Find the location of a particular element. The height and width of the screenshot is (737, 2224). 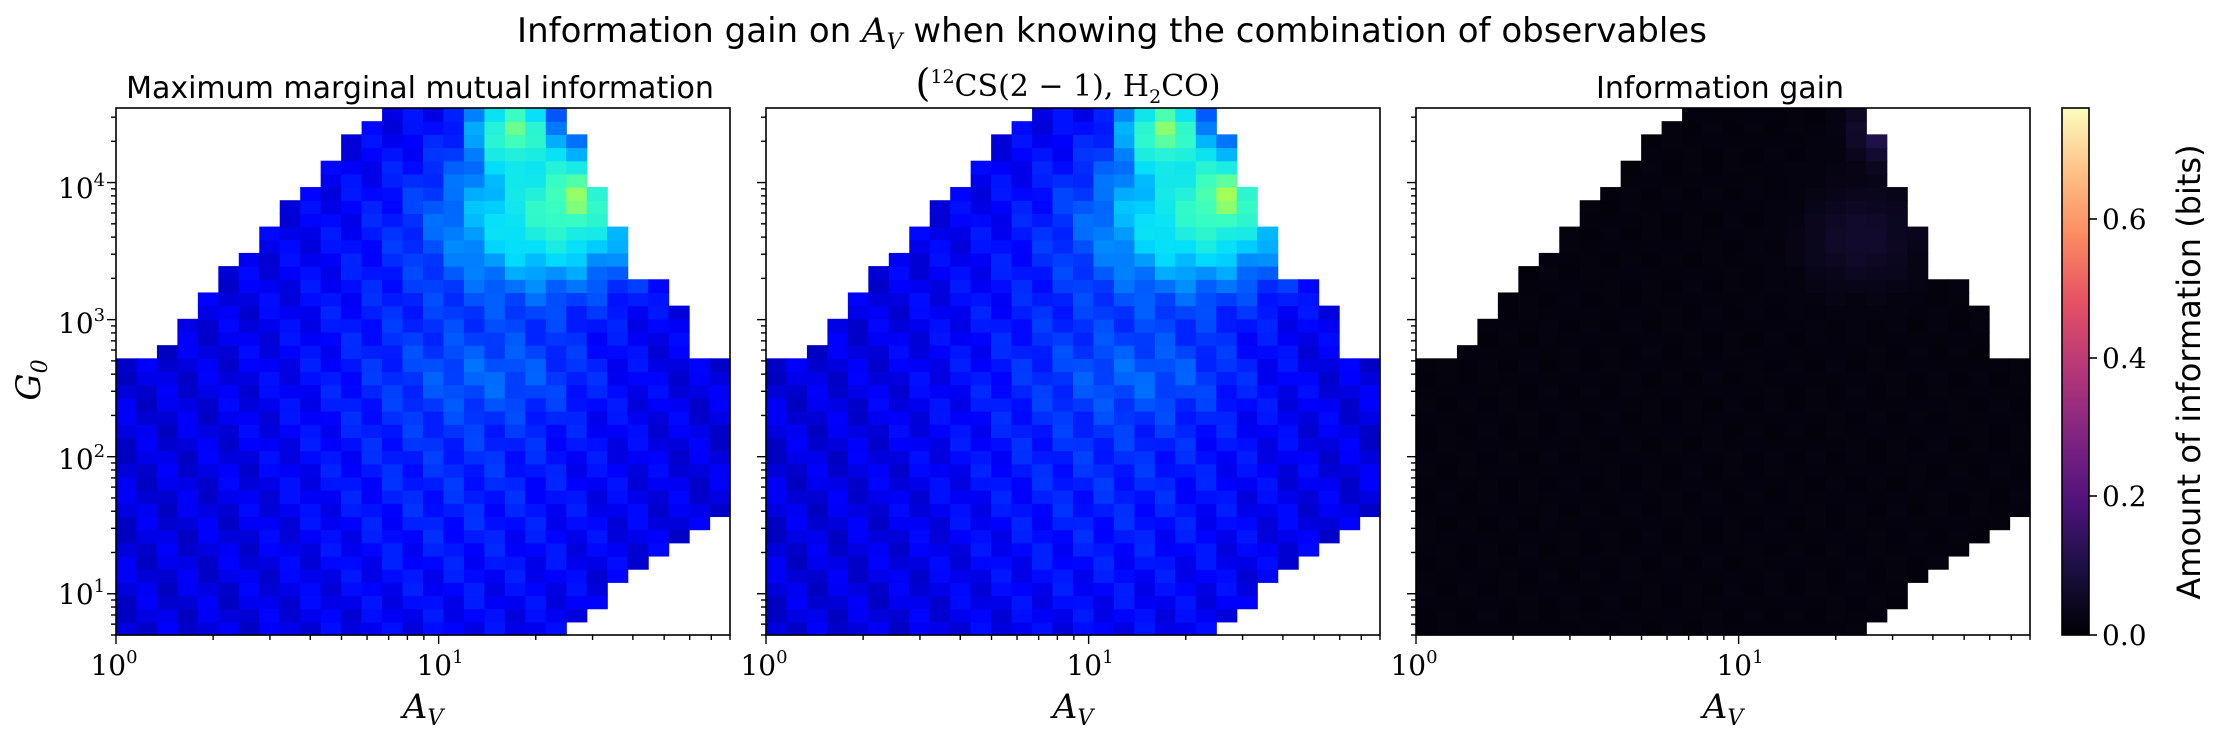

cbar-tick-2: 0.4 is located at coordinates (2124, 358).